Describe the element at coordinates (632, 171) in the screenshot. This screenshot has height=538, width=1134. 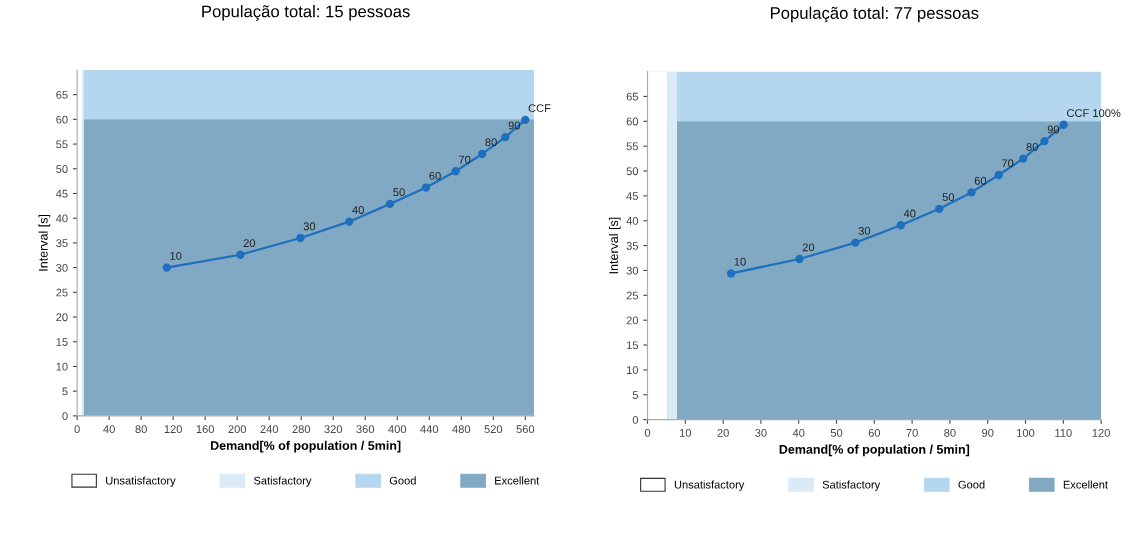
I see `y-tick-label: 50` at that location.